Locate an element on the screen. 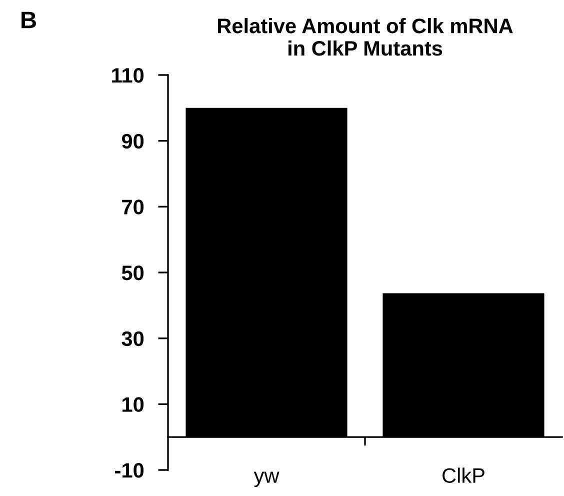 Image resolution: width=564 pixels, height=496 pixels. y-tick-label: 110 is located at coordinates (128, 75).